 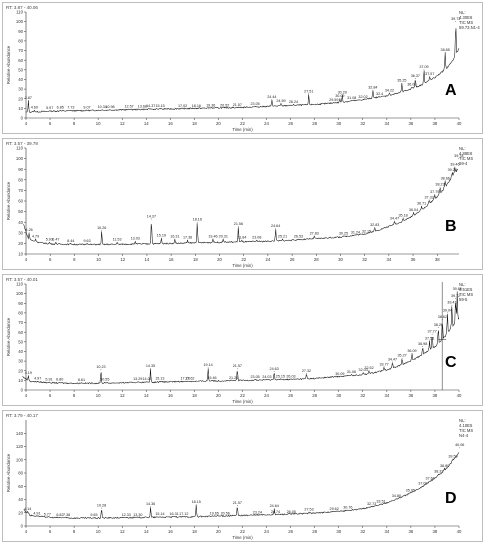 What do you see at coordinates (338, 123) in the screenshot?
I see `x-tick-label: 30` at bounding box center [338, 123].